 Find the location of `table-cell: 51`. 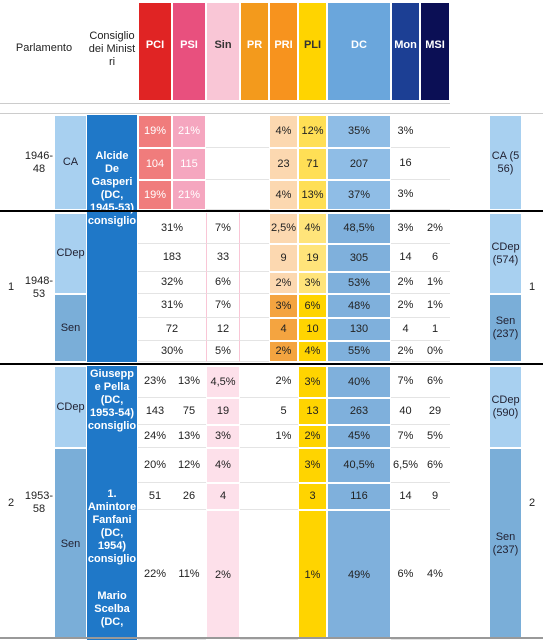

table-cell: 51 is located at coordinates (155, 496).